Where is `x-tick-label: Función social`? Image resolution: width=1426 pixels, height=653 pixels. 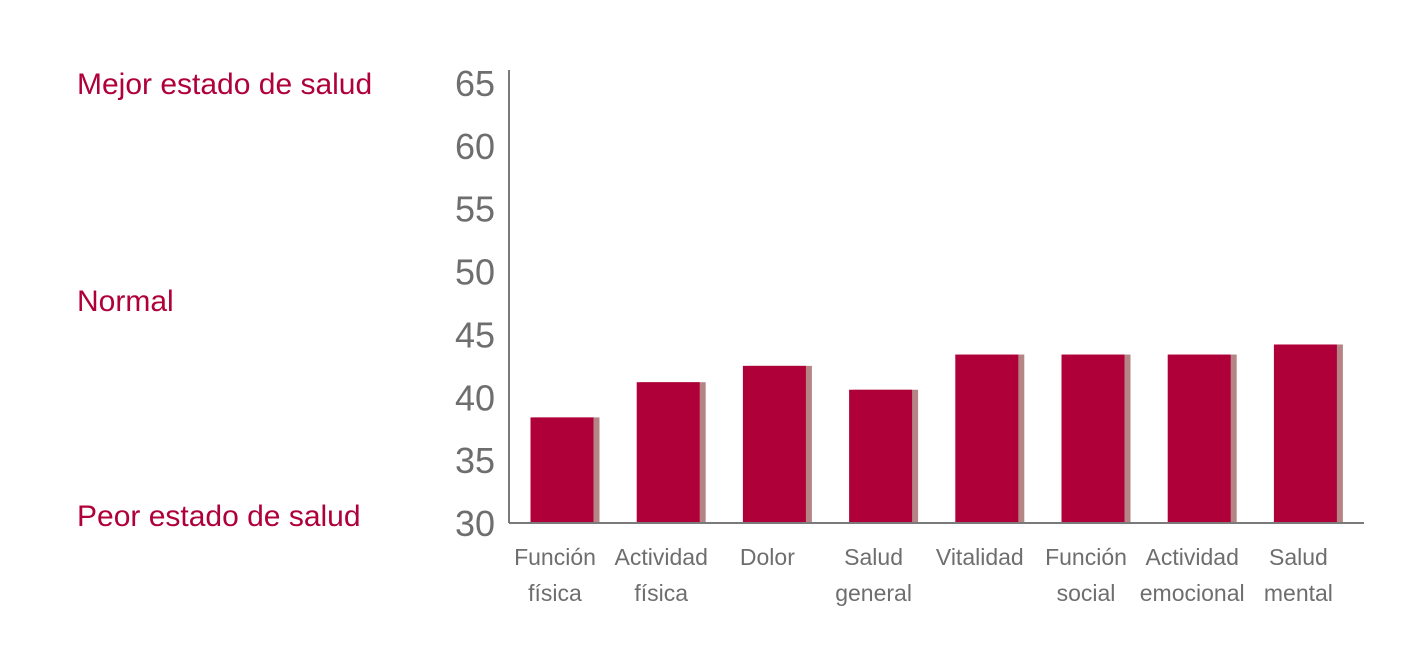 x-tick-label: Función social is located at coordinates (1086, 575).